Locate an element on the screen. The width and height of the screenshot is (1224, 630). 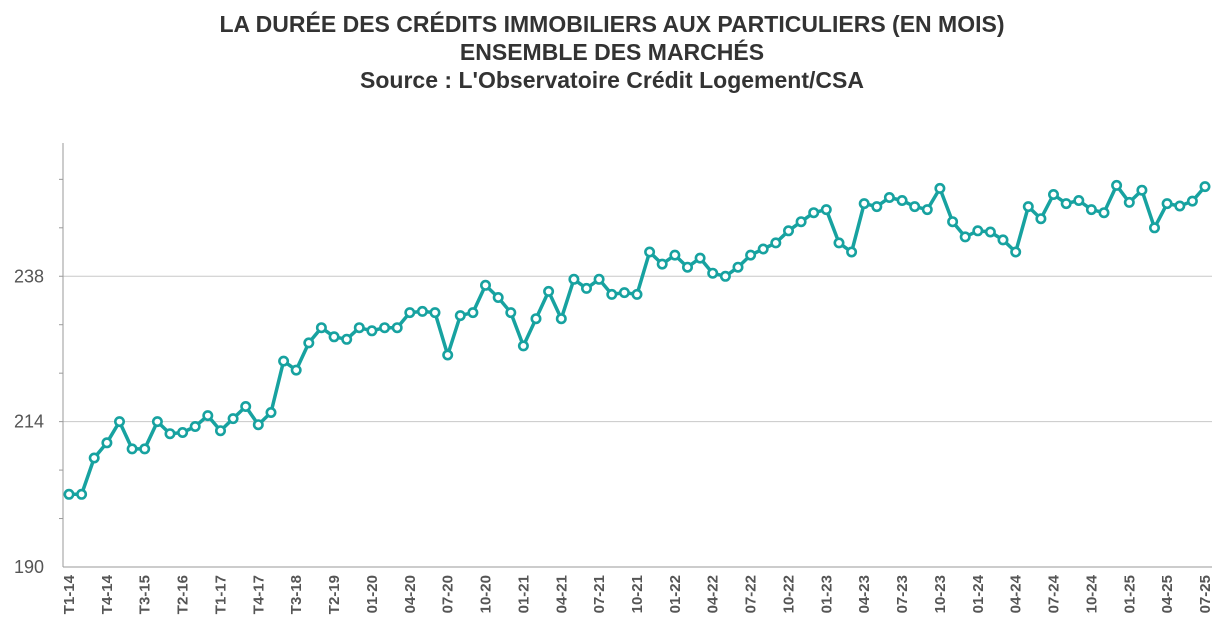
chart-subtitle: ENSEMBLE DES MARCHÉS is located at coordinates (612, 52).